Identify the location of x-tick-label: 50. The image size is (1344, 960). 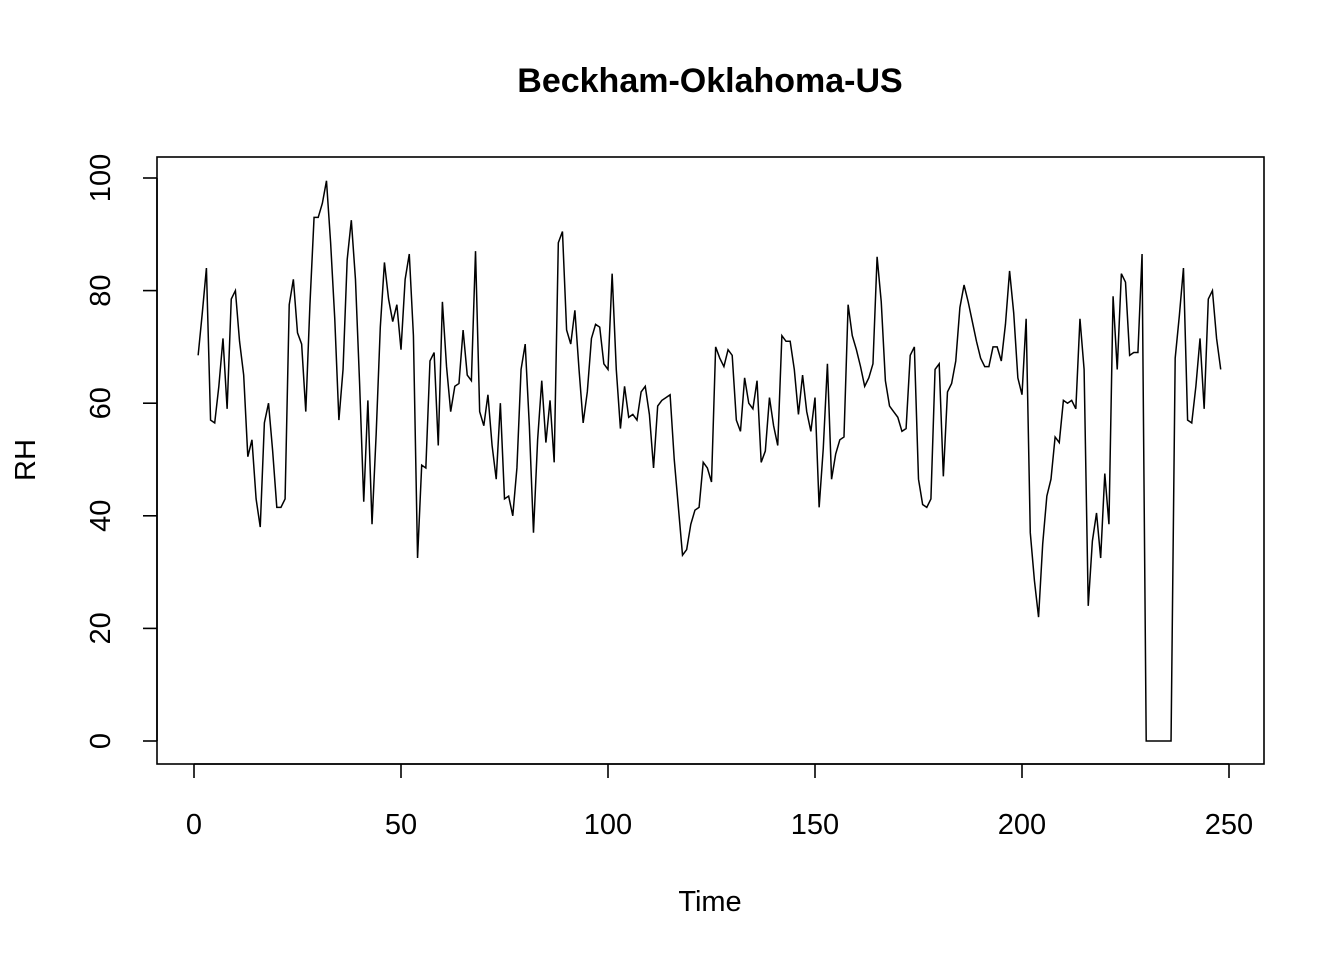
(401, 825).